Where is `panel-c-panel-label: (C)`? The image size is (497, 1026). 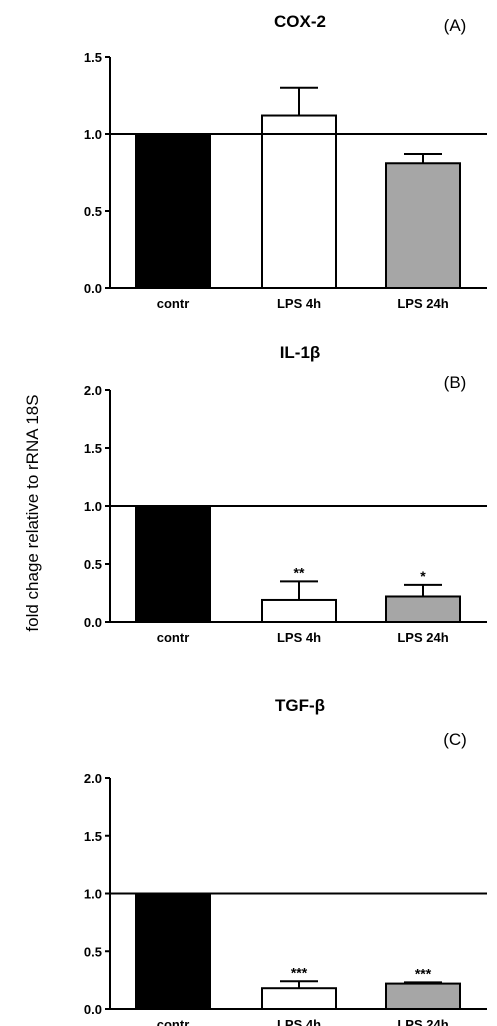
panel-c-panel-label: (C) is located at coordinates (455, 739).